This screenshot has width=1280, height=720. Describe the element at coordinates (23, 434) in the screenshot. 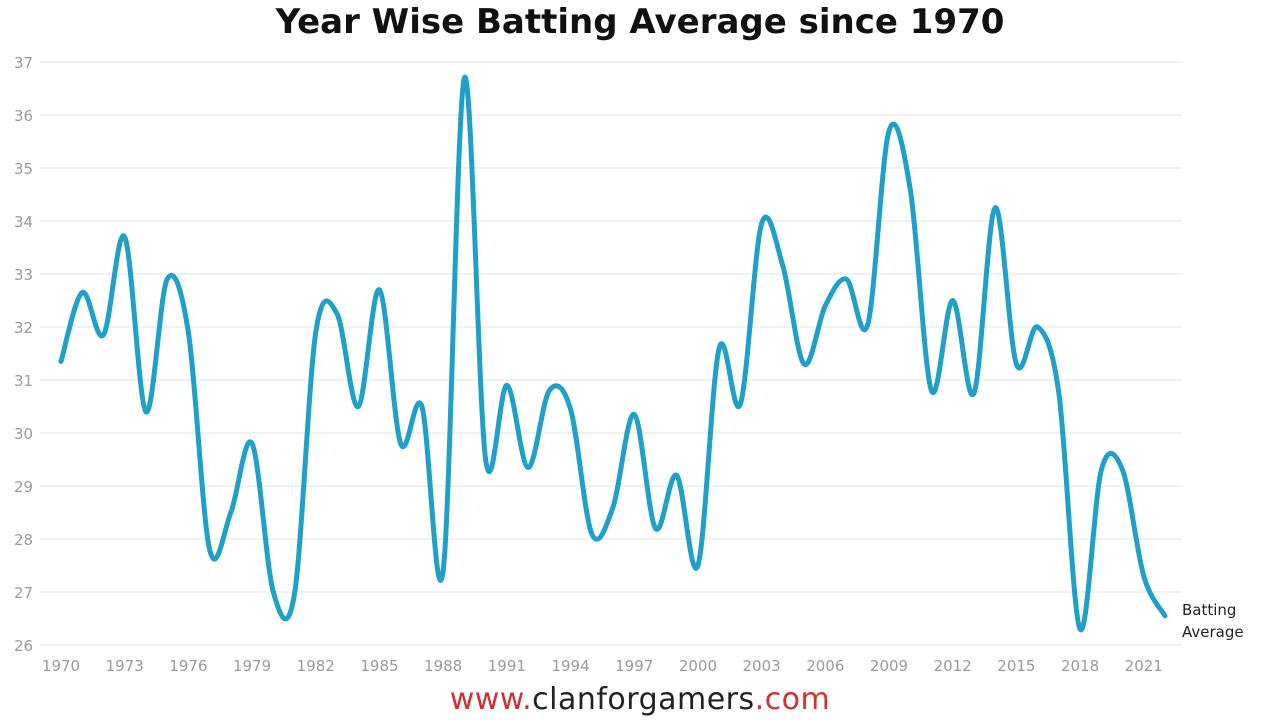

I see `y-tick-label-30: 30` at that location.